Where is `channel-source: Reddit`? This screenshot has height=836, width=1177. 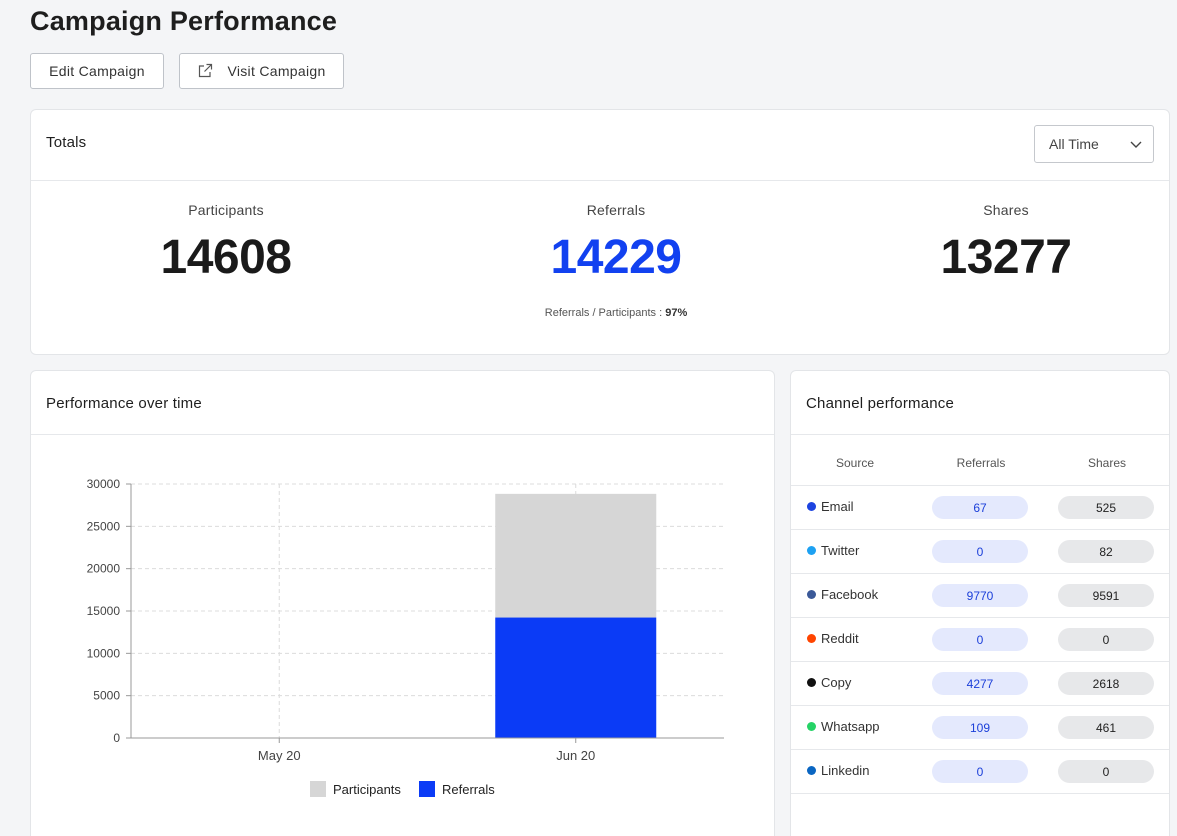
channel-source: Reddit is located at coordinates (833, 638).